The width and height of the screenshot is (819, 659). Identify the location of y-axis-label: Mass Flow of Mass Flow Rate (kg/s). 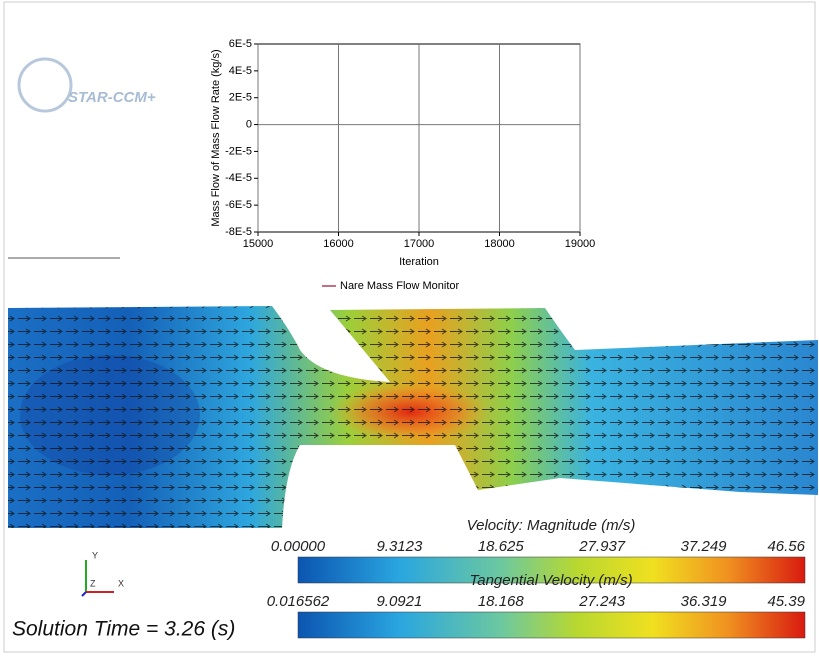
(216, 137).